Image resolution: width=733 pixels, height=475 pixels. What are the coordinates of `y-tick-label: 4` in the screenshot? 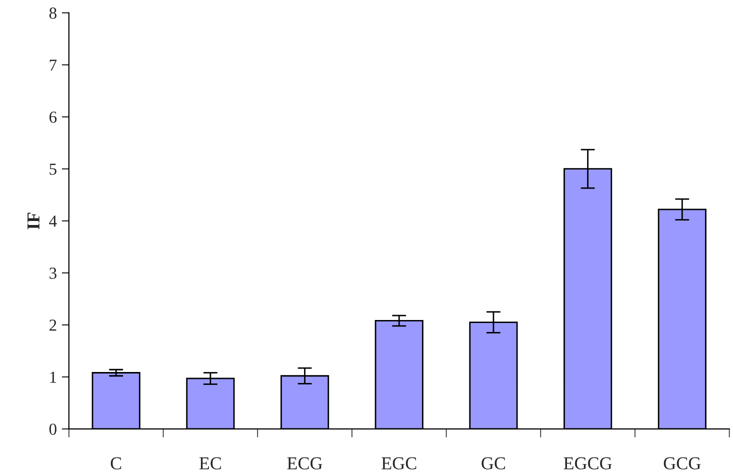 It's located at (53, 221).